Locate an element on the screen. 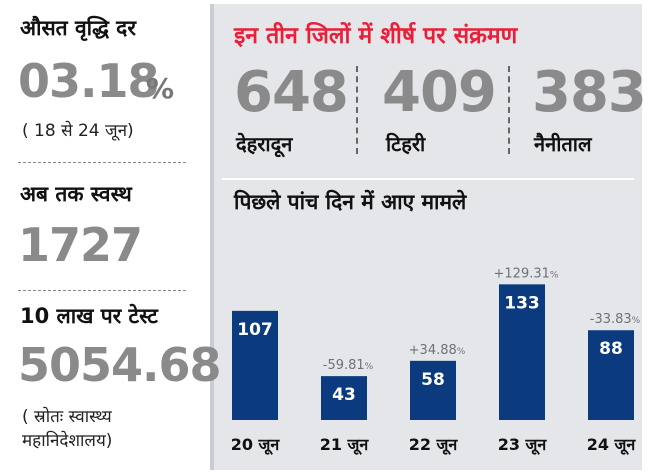 The width and height of the screenshot is (650, 476). growth-rate-value: 03.18 is located at coordinates (89, 81).